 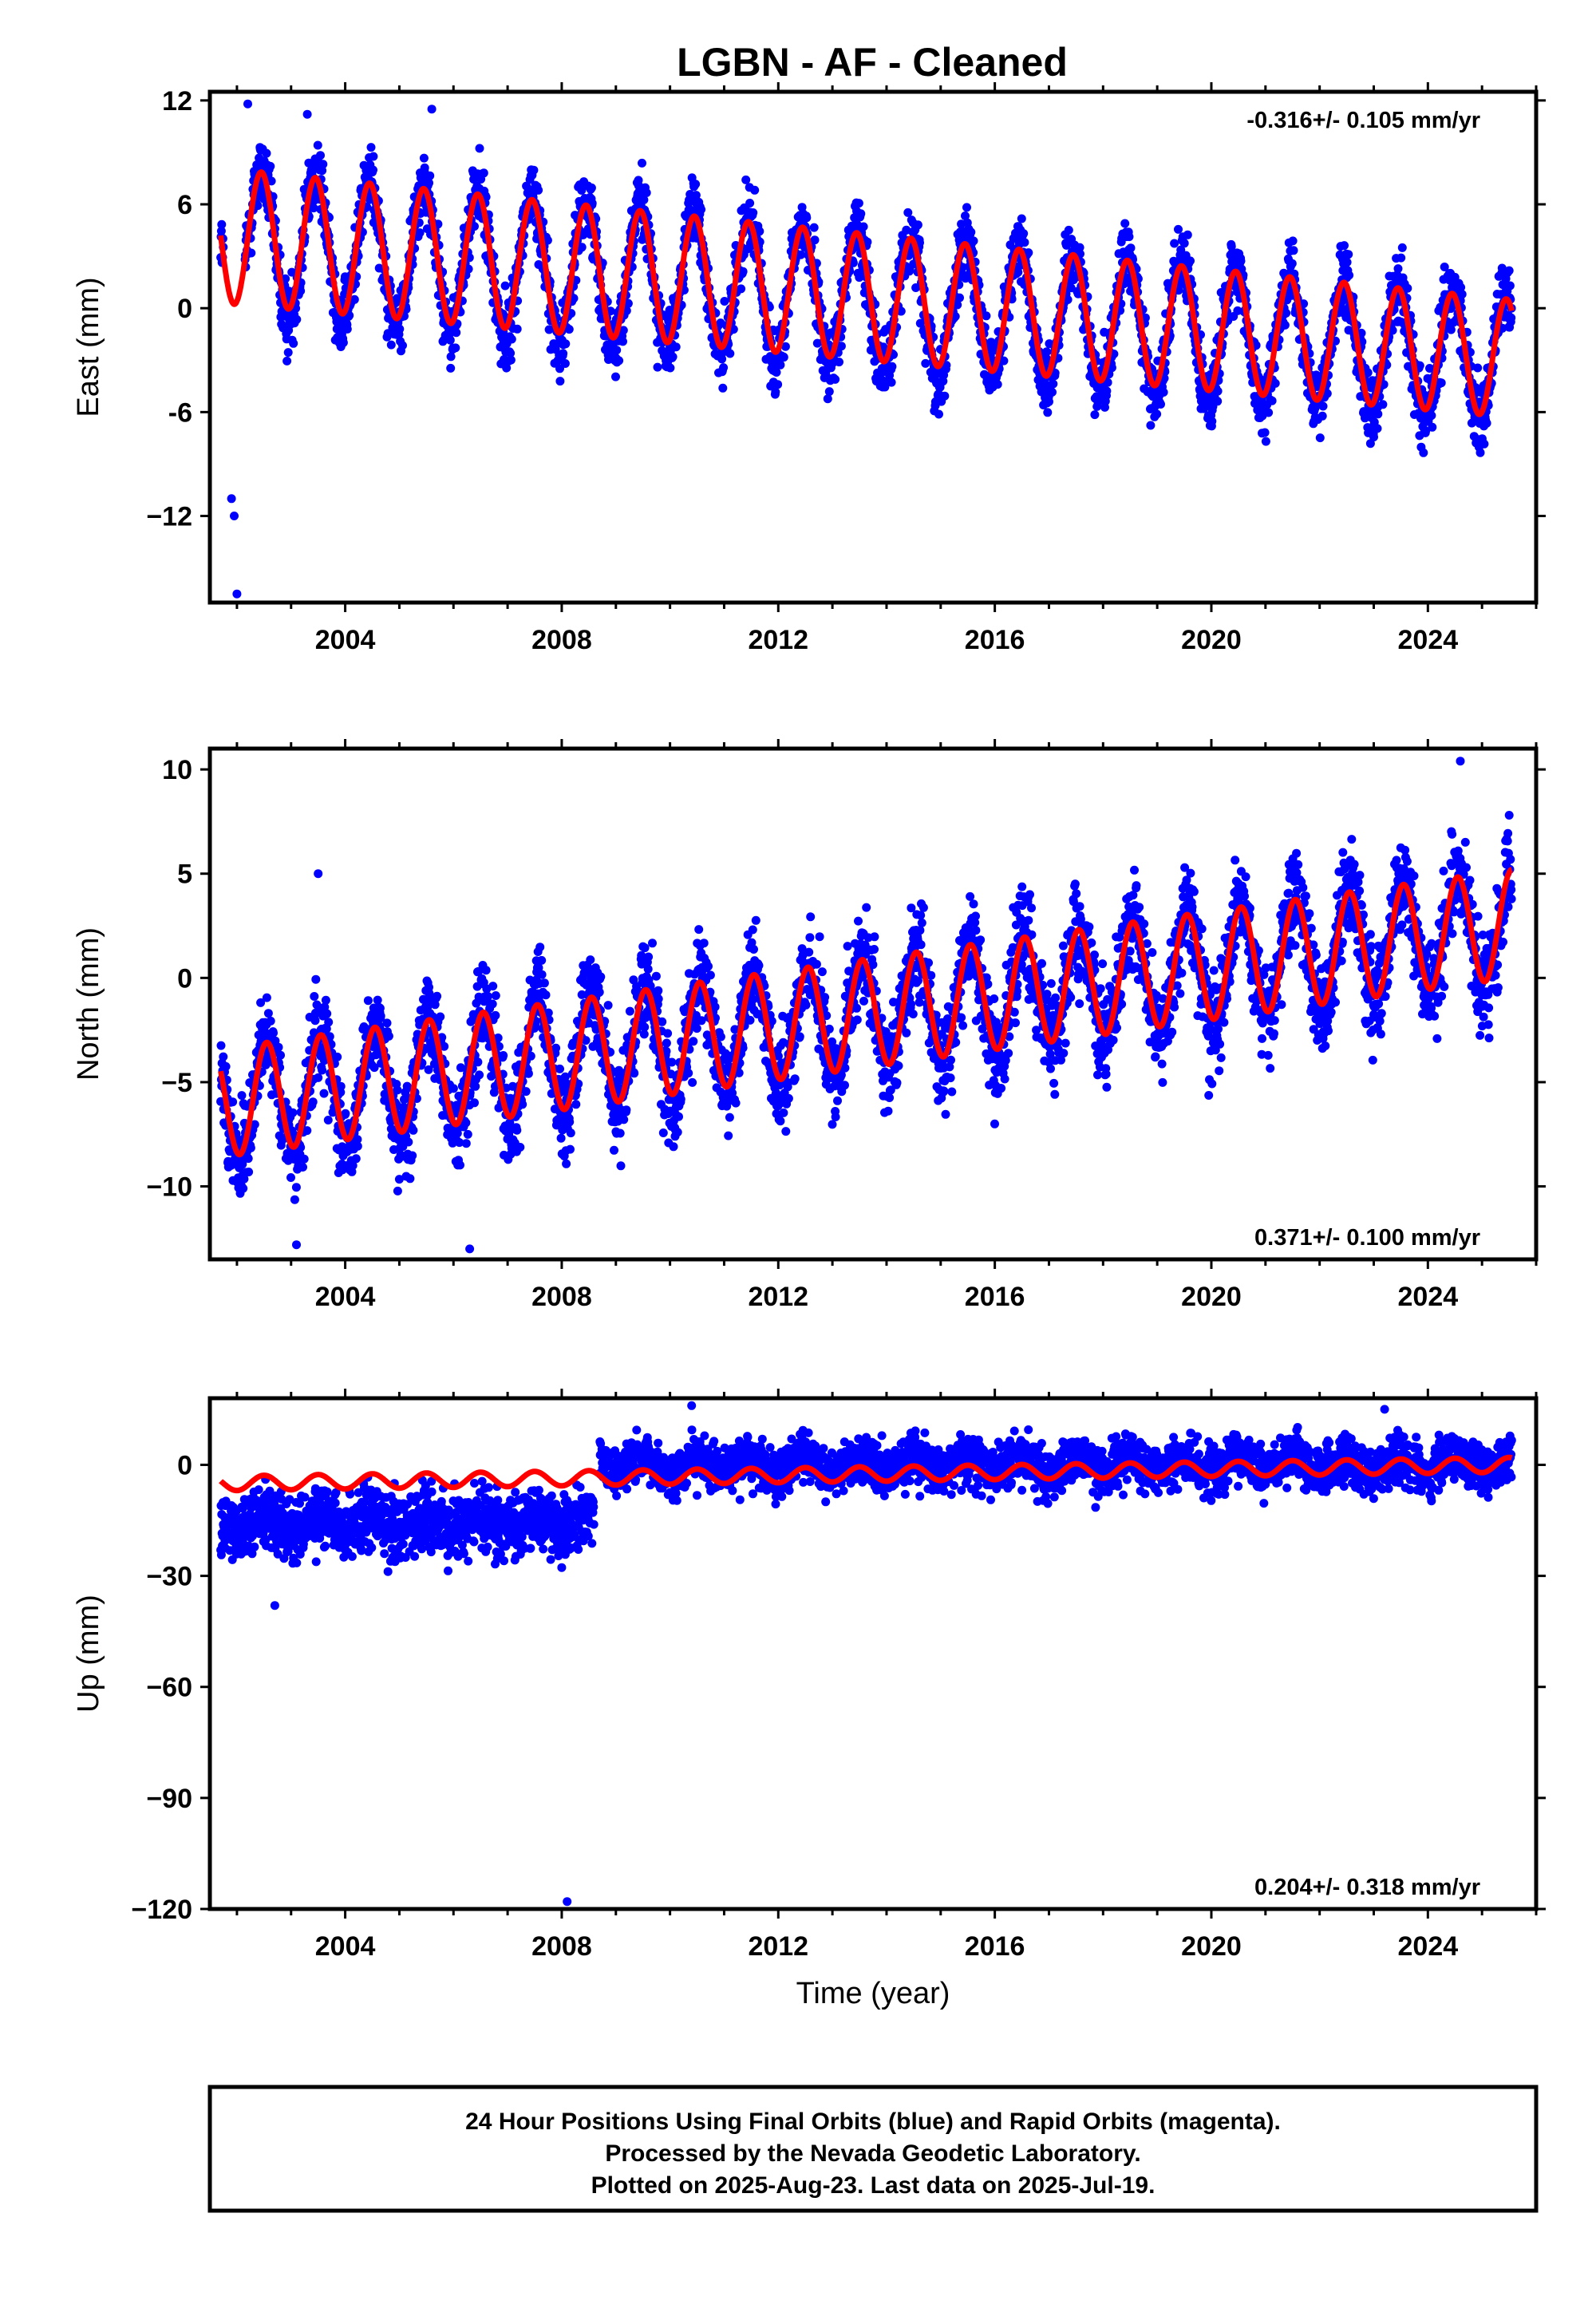 I want to click on x-tick-label: 2016, so click(x=995, y=640).